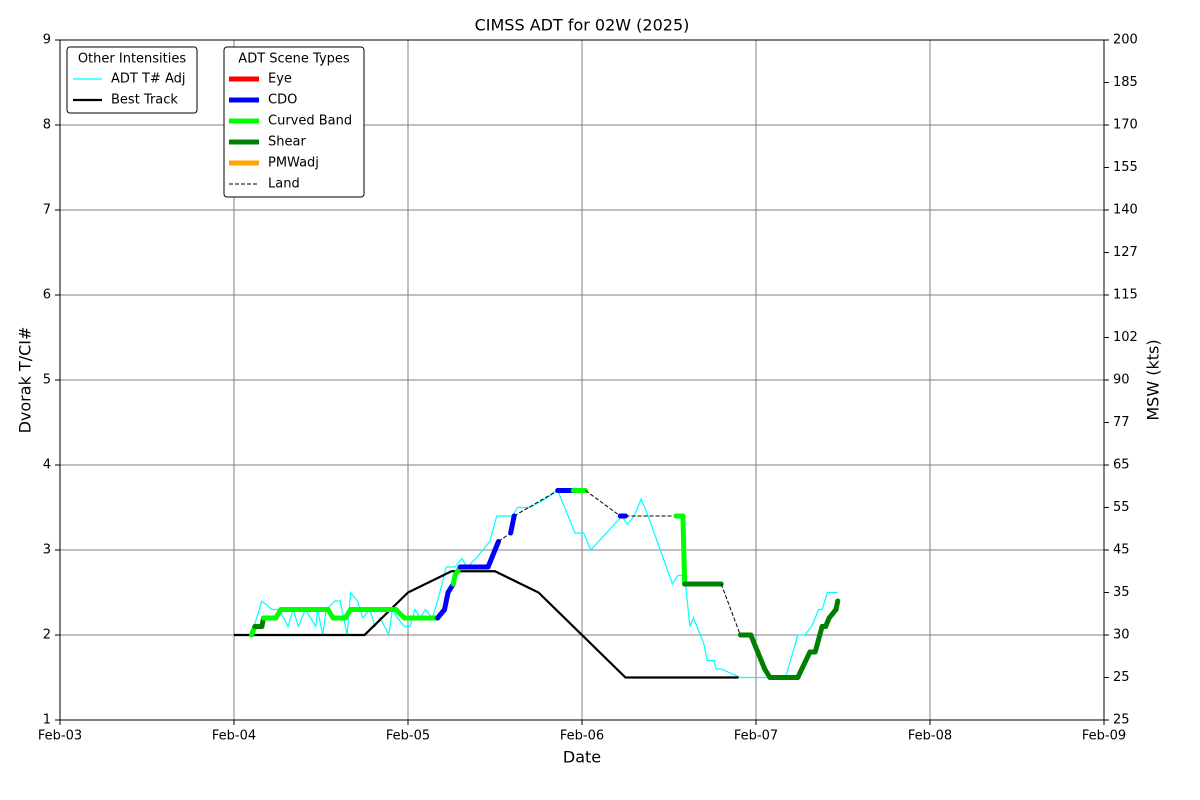  Describe the element at coordinates (1121, 380) in the screenshot. I see `y2-tick-label: 90` at that location.